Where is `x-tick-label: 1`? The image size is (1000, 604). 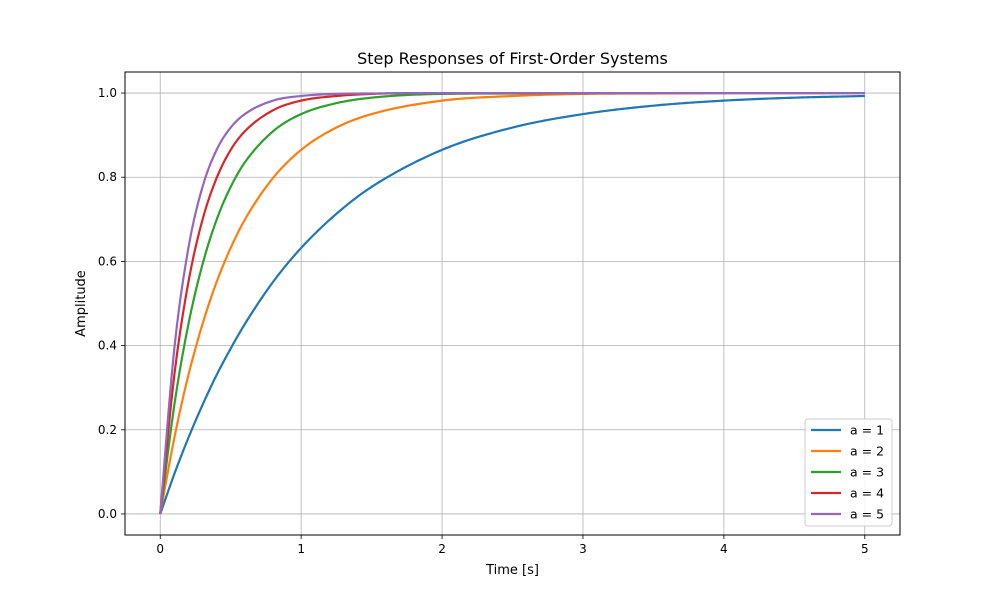
x-tick-label: 1 is located at coordinates (301, 549).